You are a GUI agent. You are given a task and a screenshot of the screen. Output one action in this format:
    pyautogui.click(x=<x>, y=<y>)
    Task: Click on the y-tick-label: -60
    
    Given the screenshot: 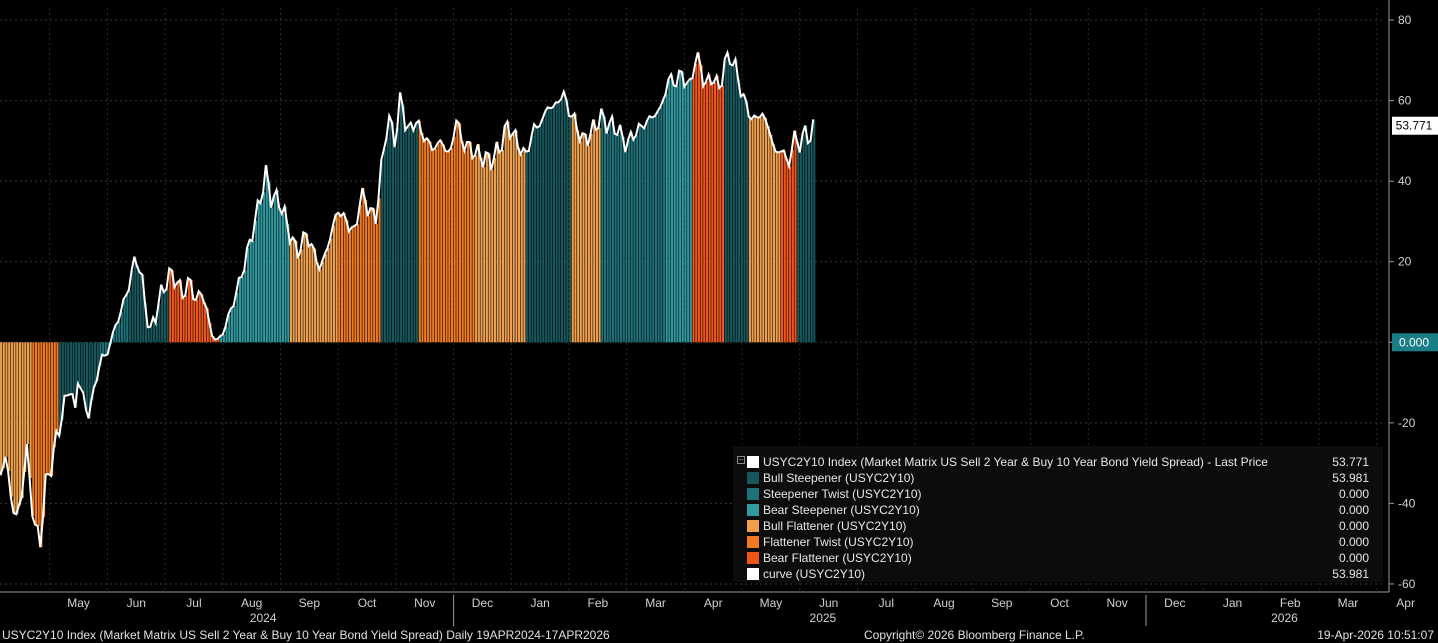 What is the action you would take?
    pyautogui.click(x=1407, y=584)
    